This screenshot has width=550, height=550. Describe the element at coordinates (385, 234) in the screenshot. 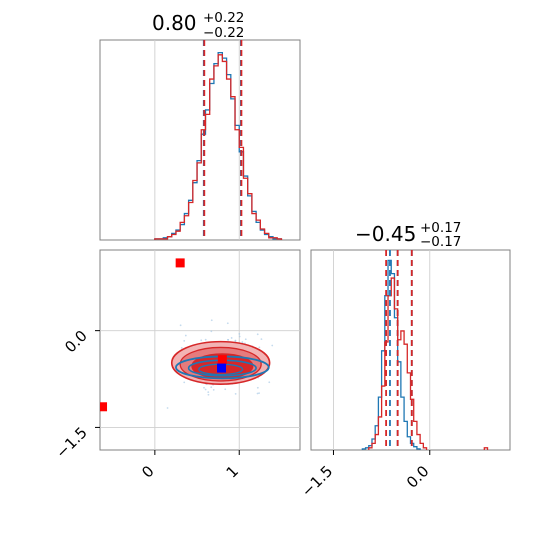

I see `param2-title-value: −0.45` at that location.